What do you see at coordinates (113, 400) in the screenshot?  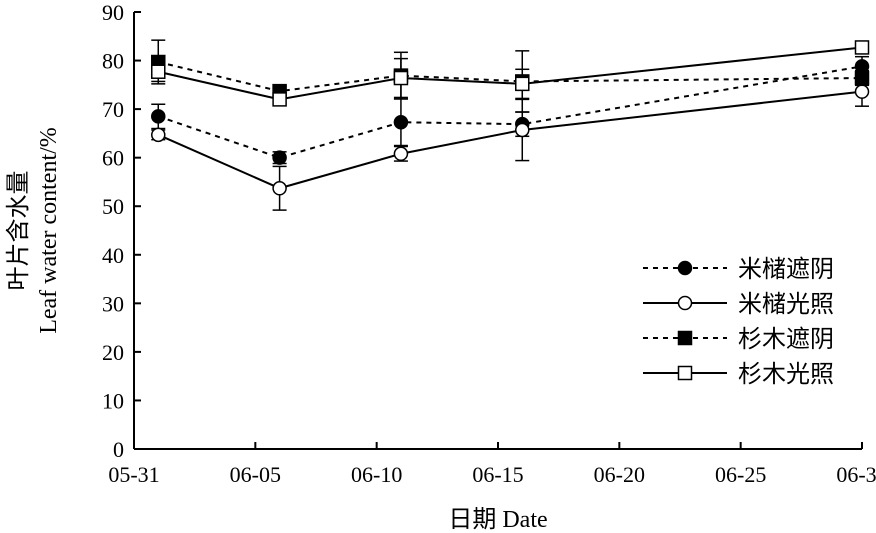 I see `y-tick-label: 10` at bounding box center [113, 400].